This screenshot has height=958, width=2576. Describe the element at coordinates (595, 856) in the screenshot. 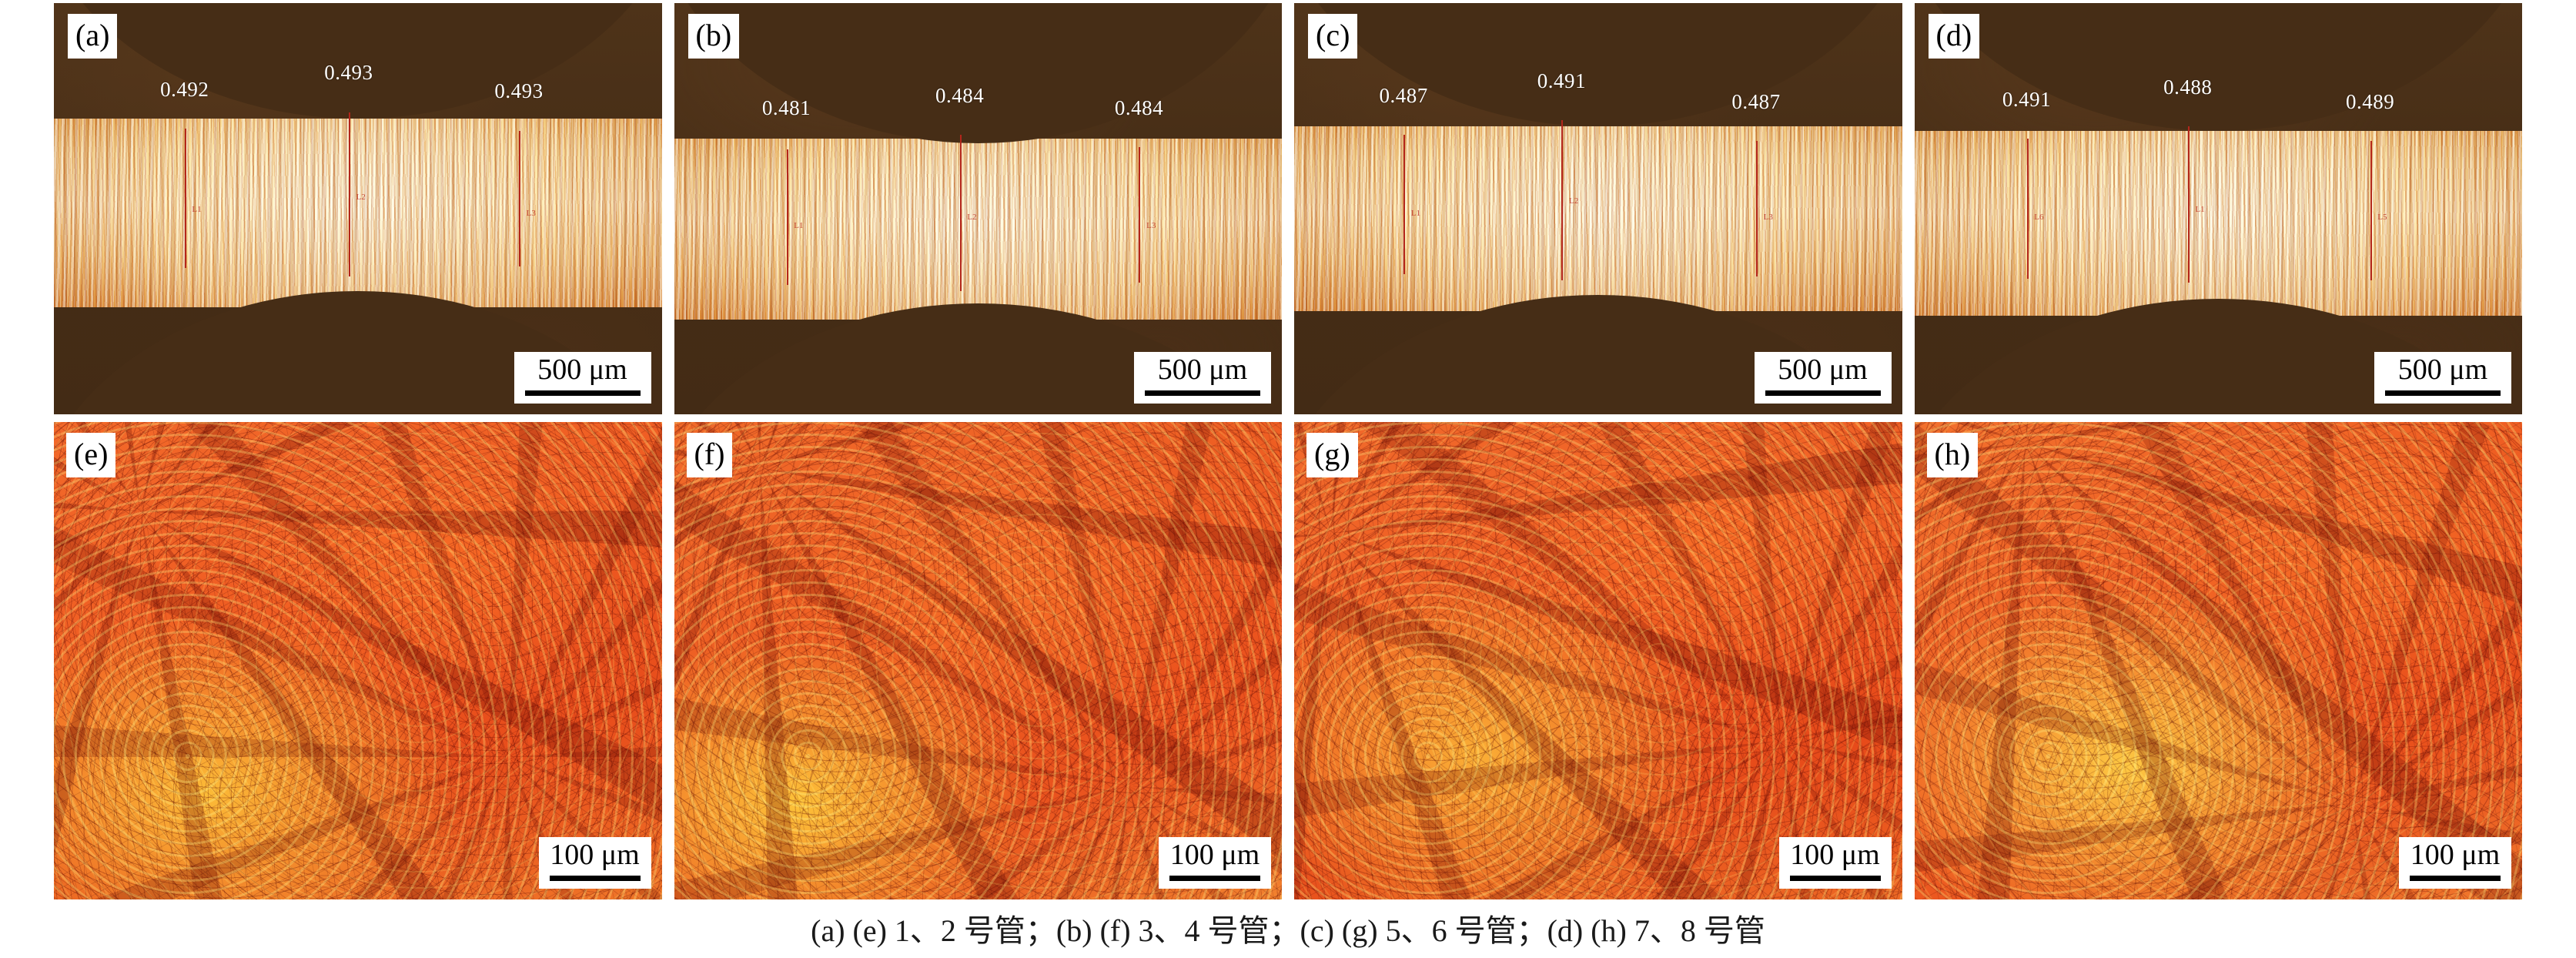

I see `panel-e-scalebar-text: 100 μm` at that location.